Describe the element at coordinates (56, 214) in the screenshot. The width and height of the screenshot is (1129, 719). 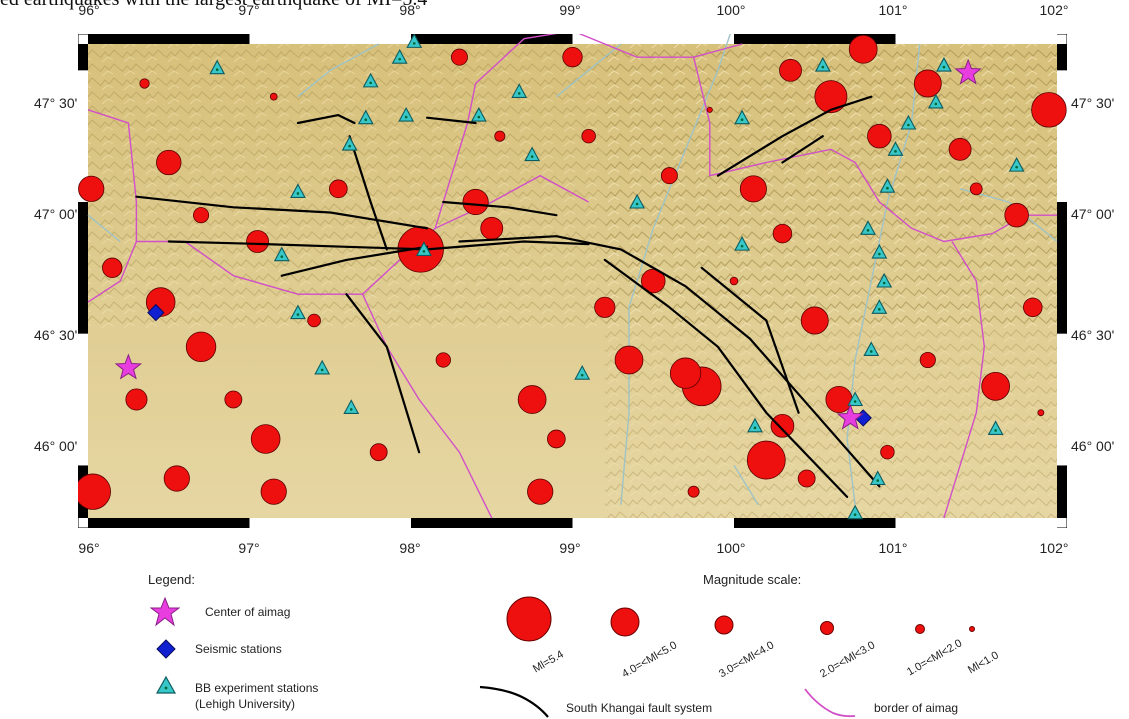
I see `lat-tick-left-4700: 47° 00'` at that location.